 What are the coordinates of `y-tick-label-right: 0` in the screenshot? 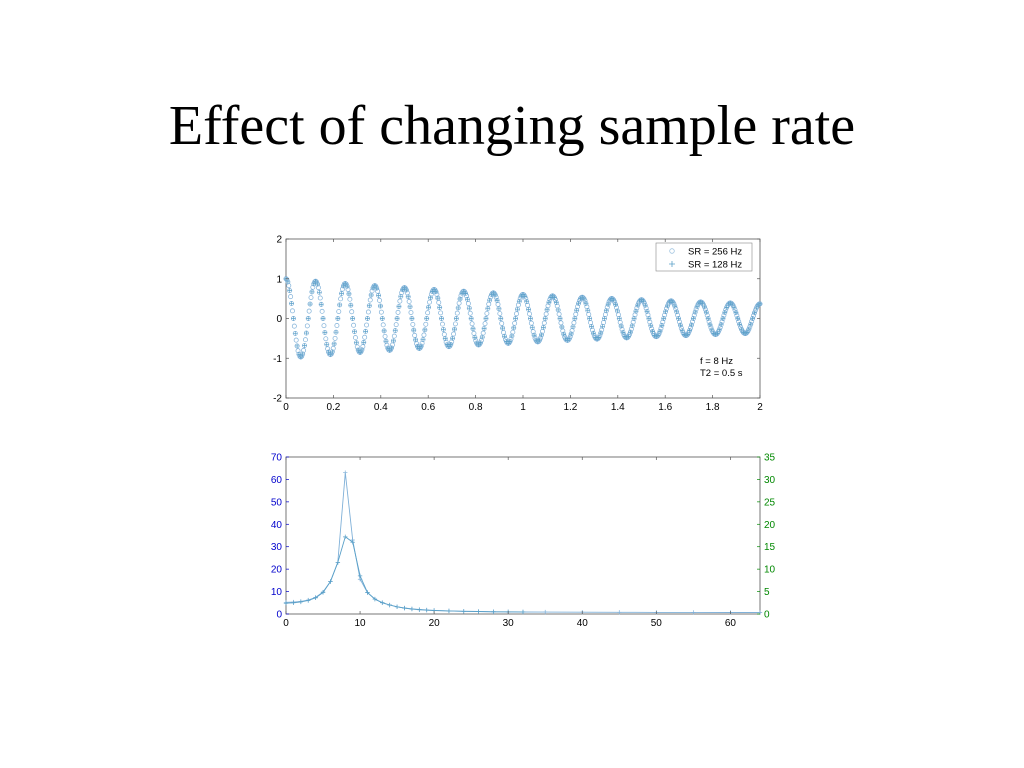 It's located at (767, 615).